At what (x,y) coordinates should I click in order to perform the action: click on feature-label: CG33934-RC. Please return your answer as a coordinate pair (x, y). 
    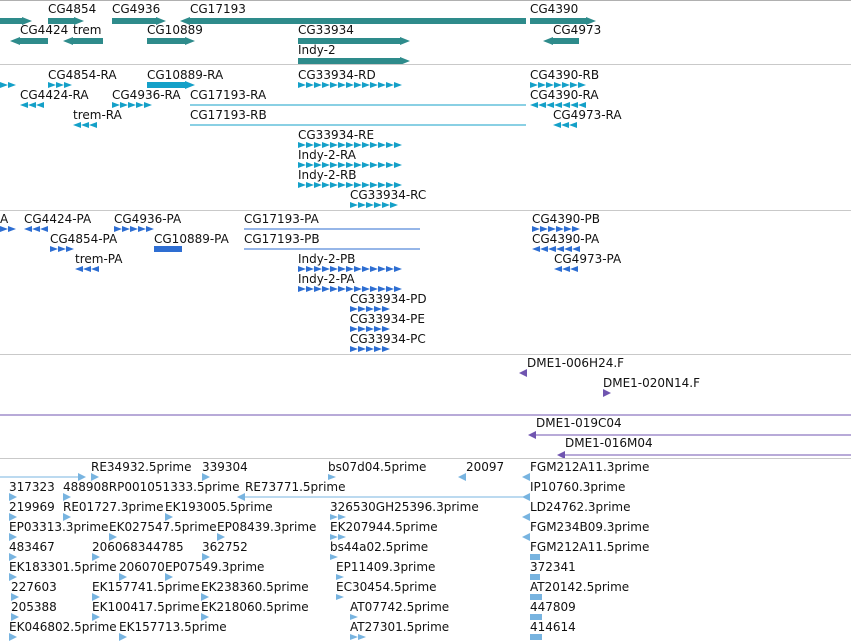
    Looking at the image, I should click on (388, 195).